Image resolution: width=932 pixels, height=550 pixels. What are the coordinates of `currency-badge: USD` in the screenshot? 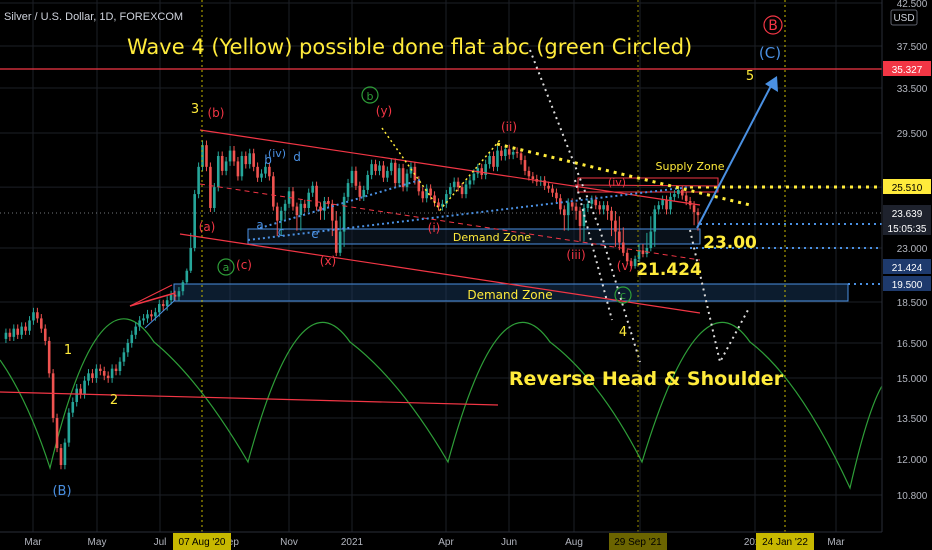 It's located at (903, 18).